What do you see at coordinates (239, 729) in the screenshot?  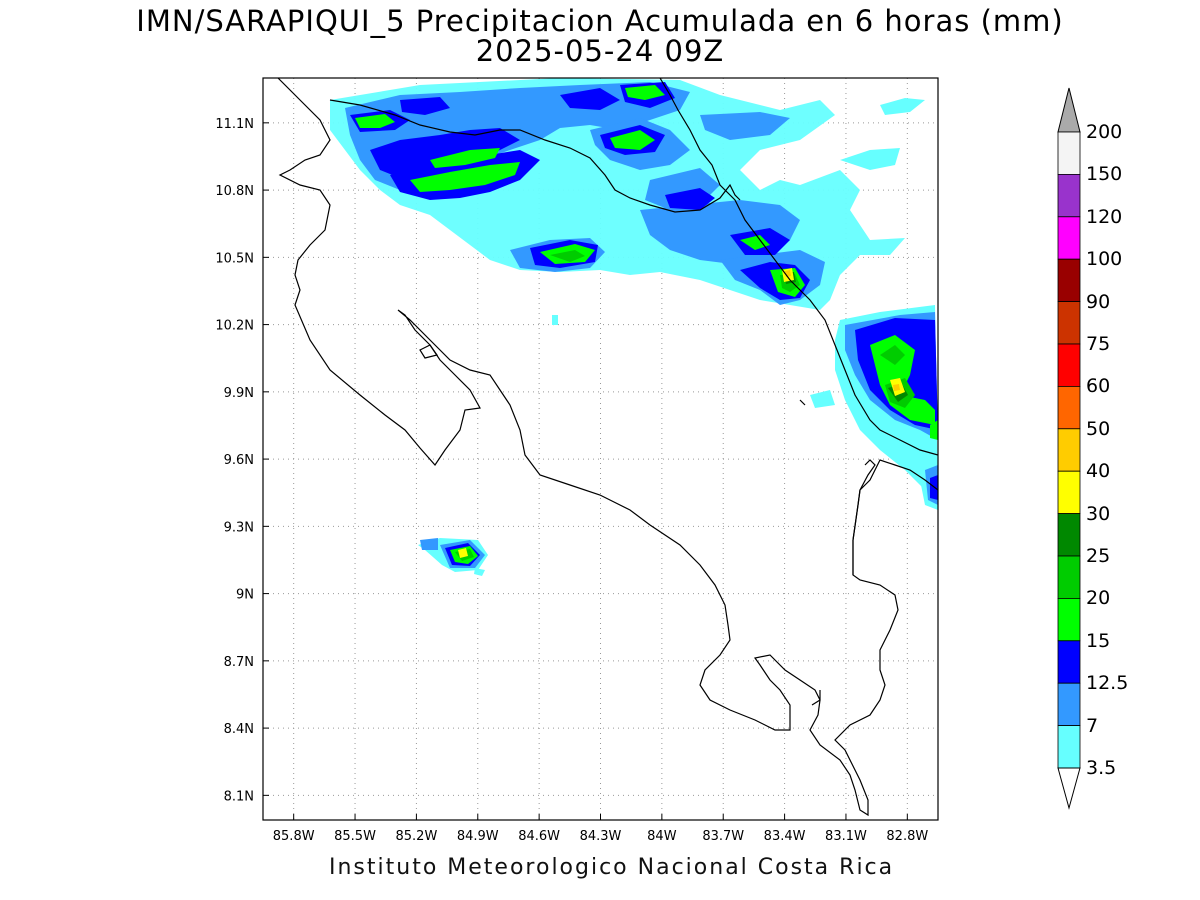 I see `lat-tick-label: 8.4N` at bounding box center [239, 729].